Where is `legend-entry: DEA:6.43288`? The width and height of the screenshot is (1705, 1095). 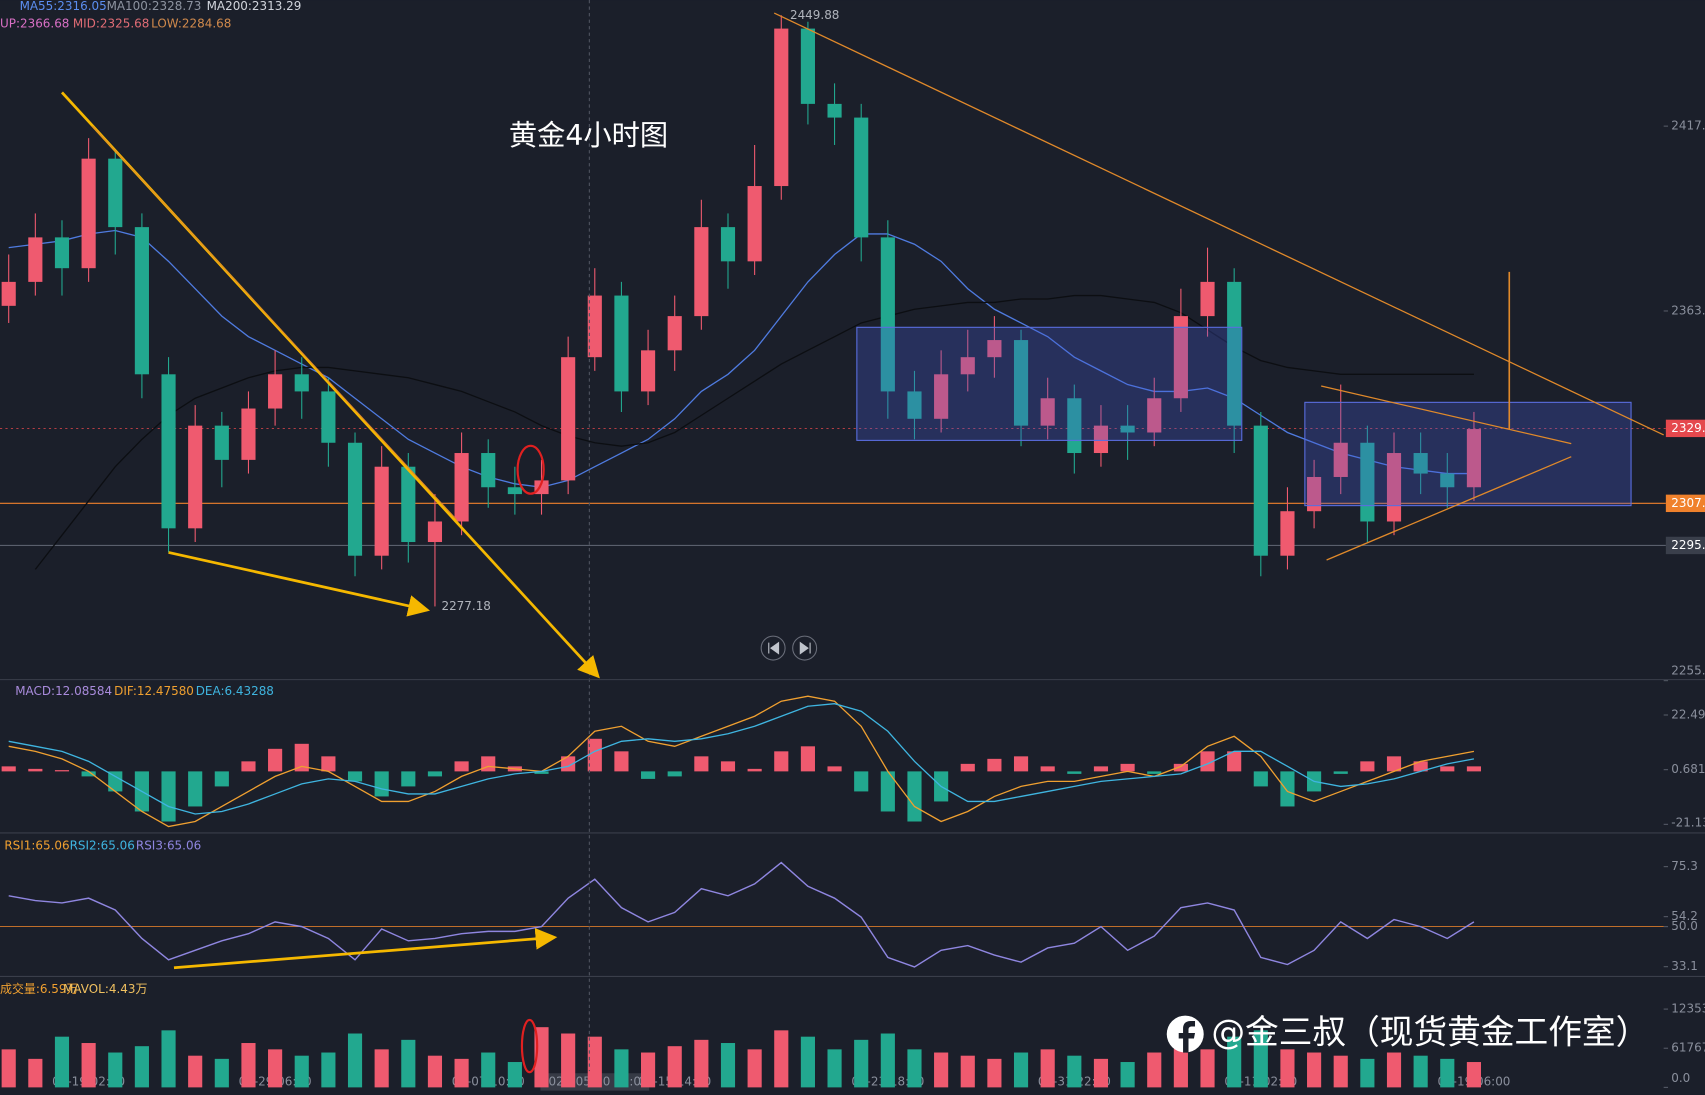
legend-entry: DEA:6.43288 is located at coordinates (235, 691).